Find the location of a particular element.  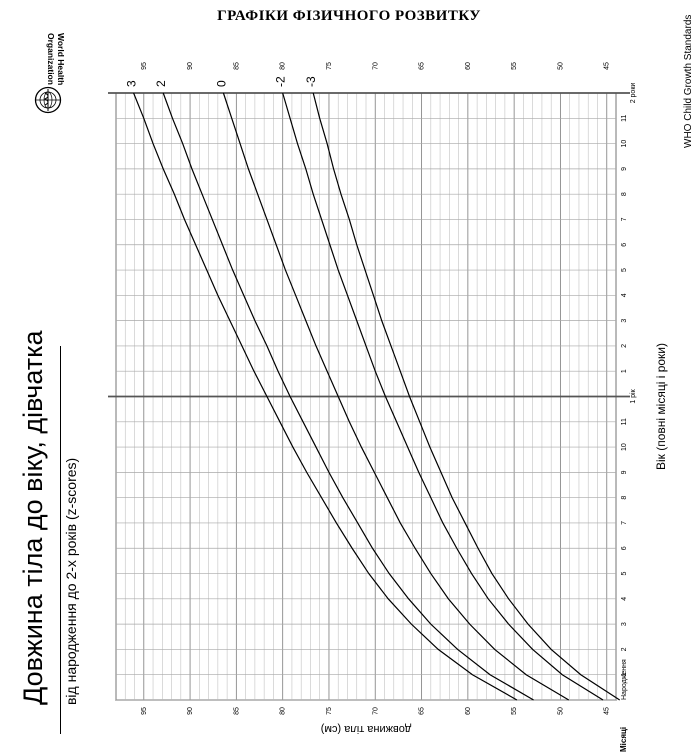

page-title: ГРАФІКИ ФІЗИЧНОГО РОЗВИТКУ is located at coordinates (349, 16).